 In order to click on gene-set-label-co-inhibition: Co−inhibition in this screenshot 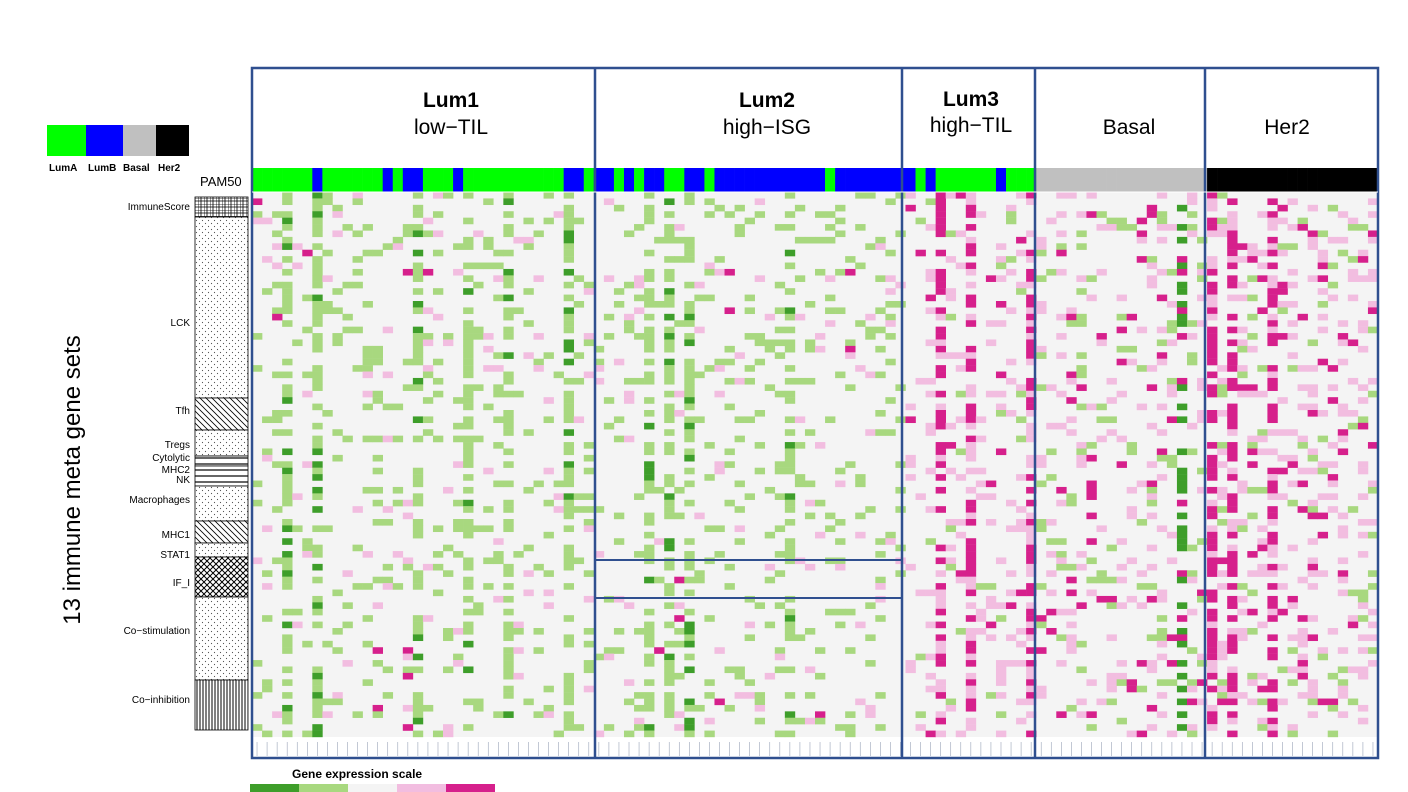, I will do `click(161, 700)`.